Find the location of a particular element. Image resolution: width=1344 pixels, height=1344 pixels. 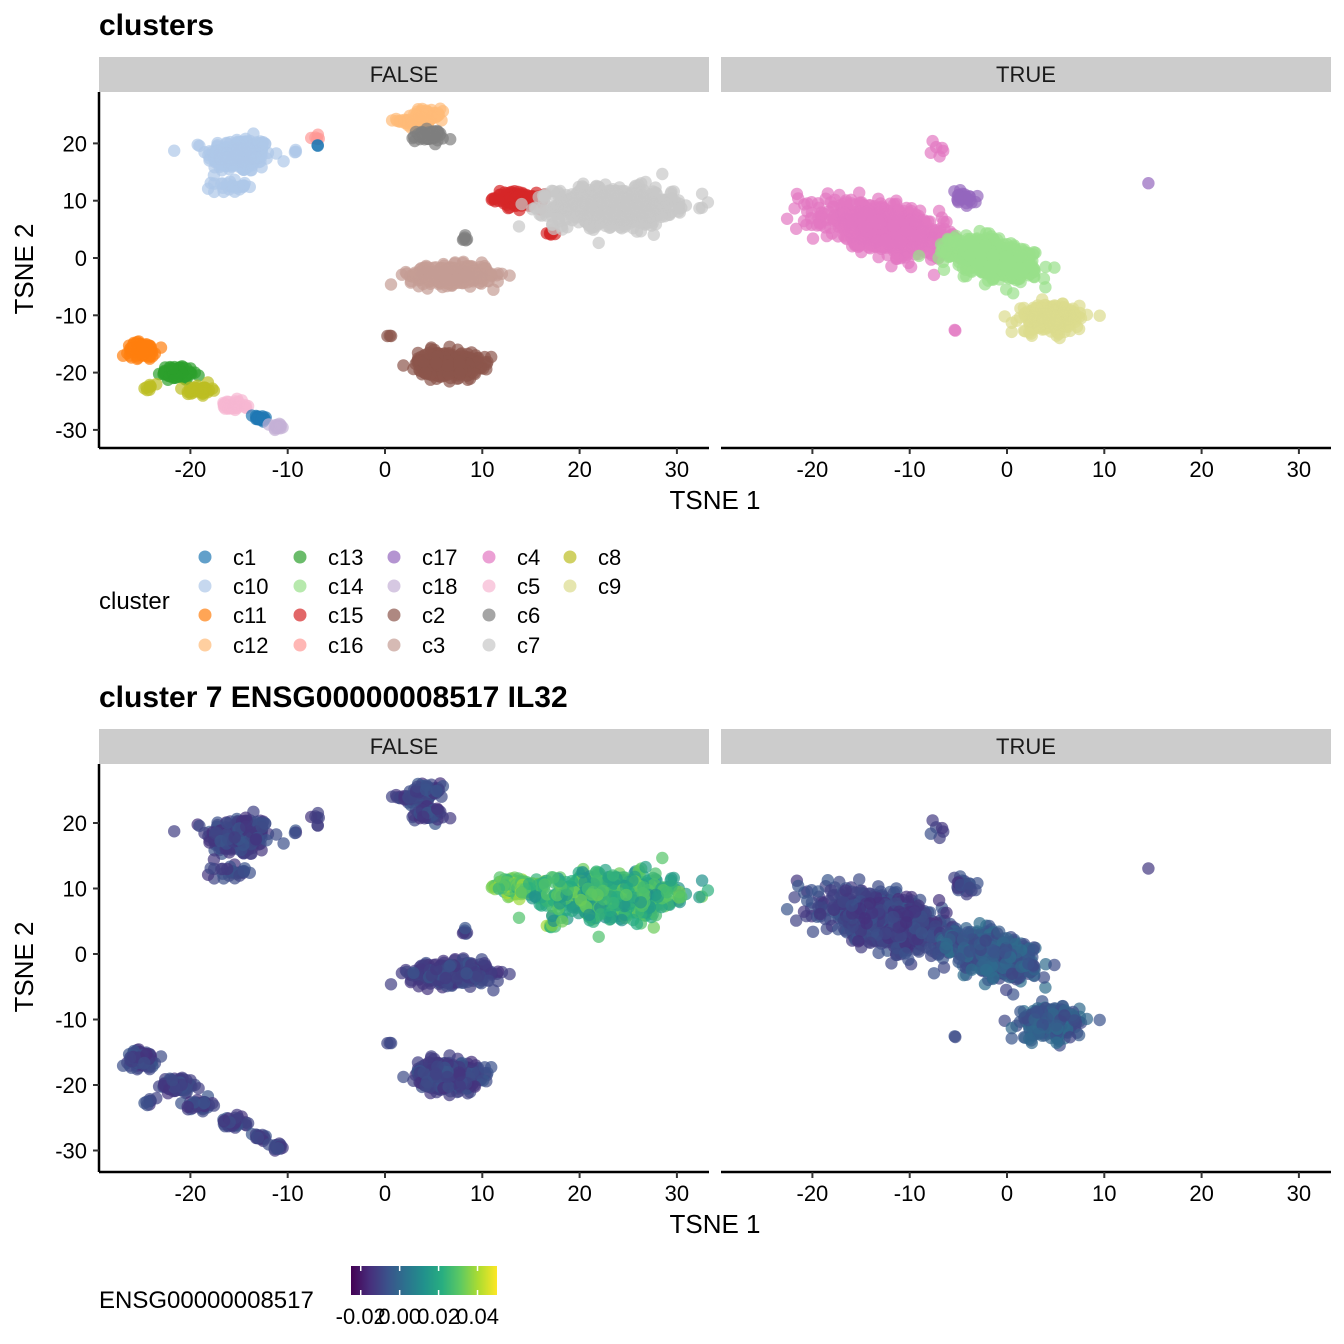

legend-item: c6 is located at coordinates (511, 615).